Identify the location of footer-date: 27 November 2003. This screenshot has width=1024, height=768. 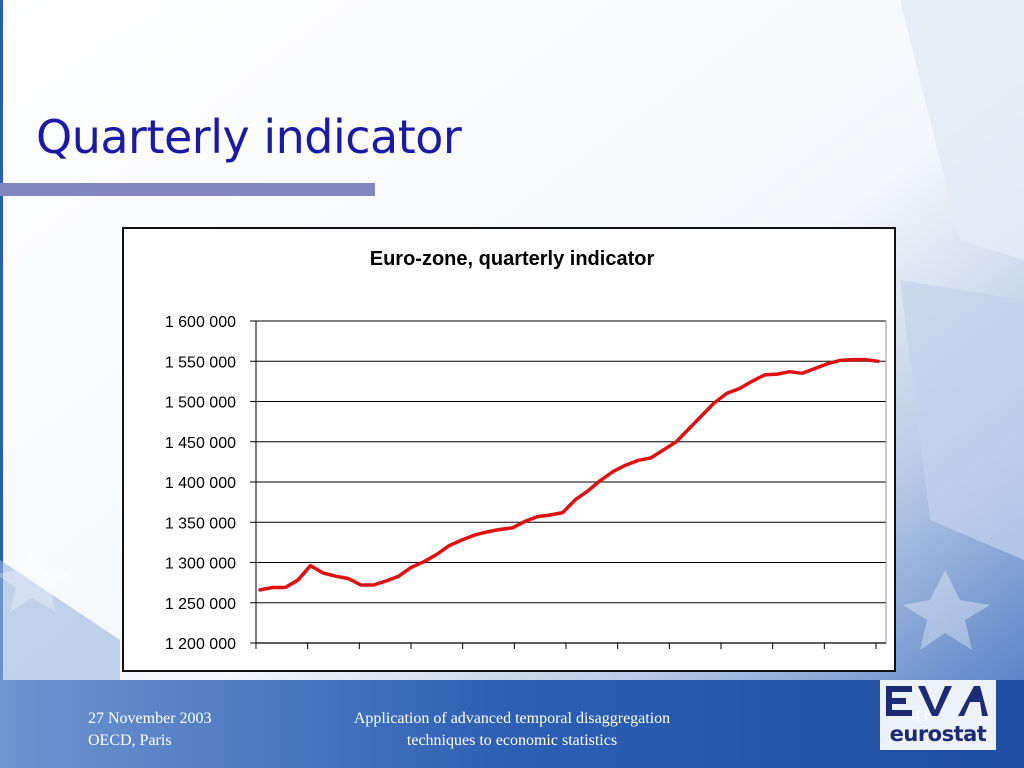
(150, 718).